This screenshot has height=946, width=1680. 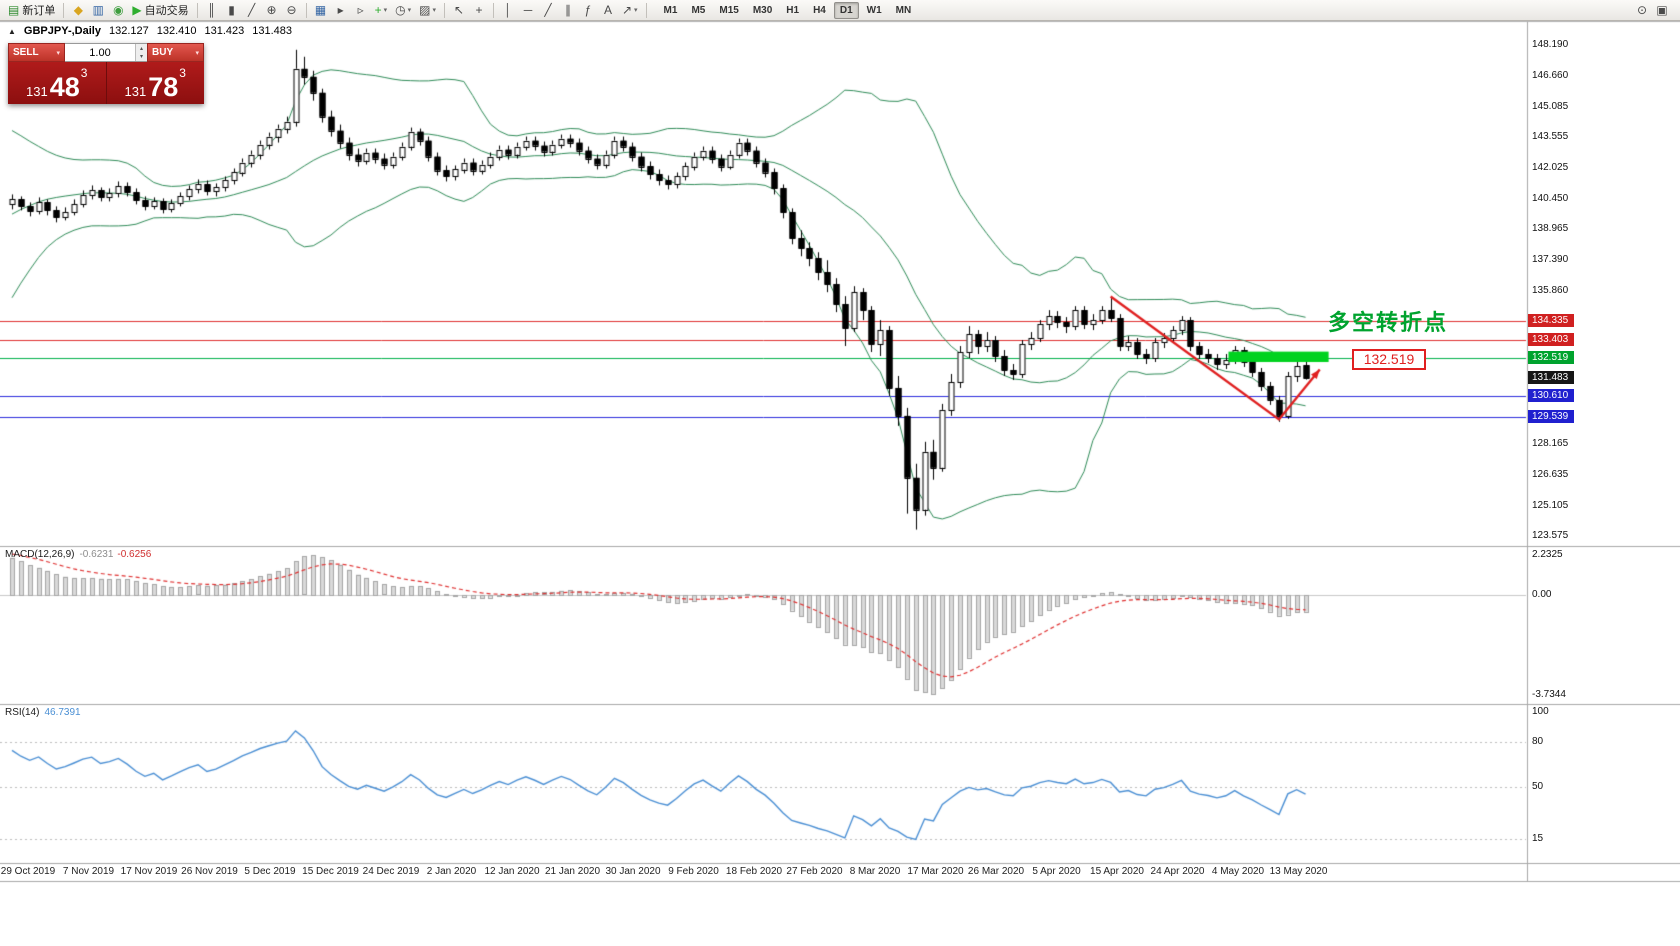 I want to click on chart-shift-icon: ▹, so click(x=360, y=10).